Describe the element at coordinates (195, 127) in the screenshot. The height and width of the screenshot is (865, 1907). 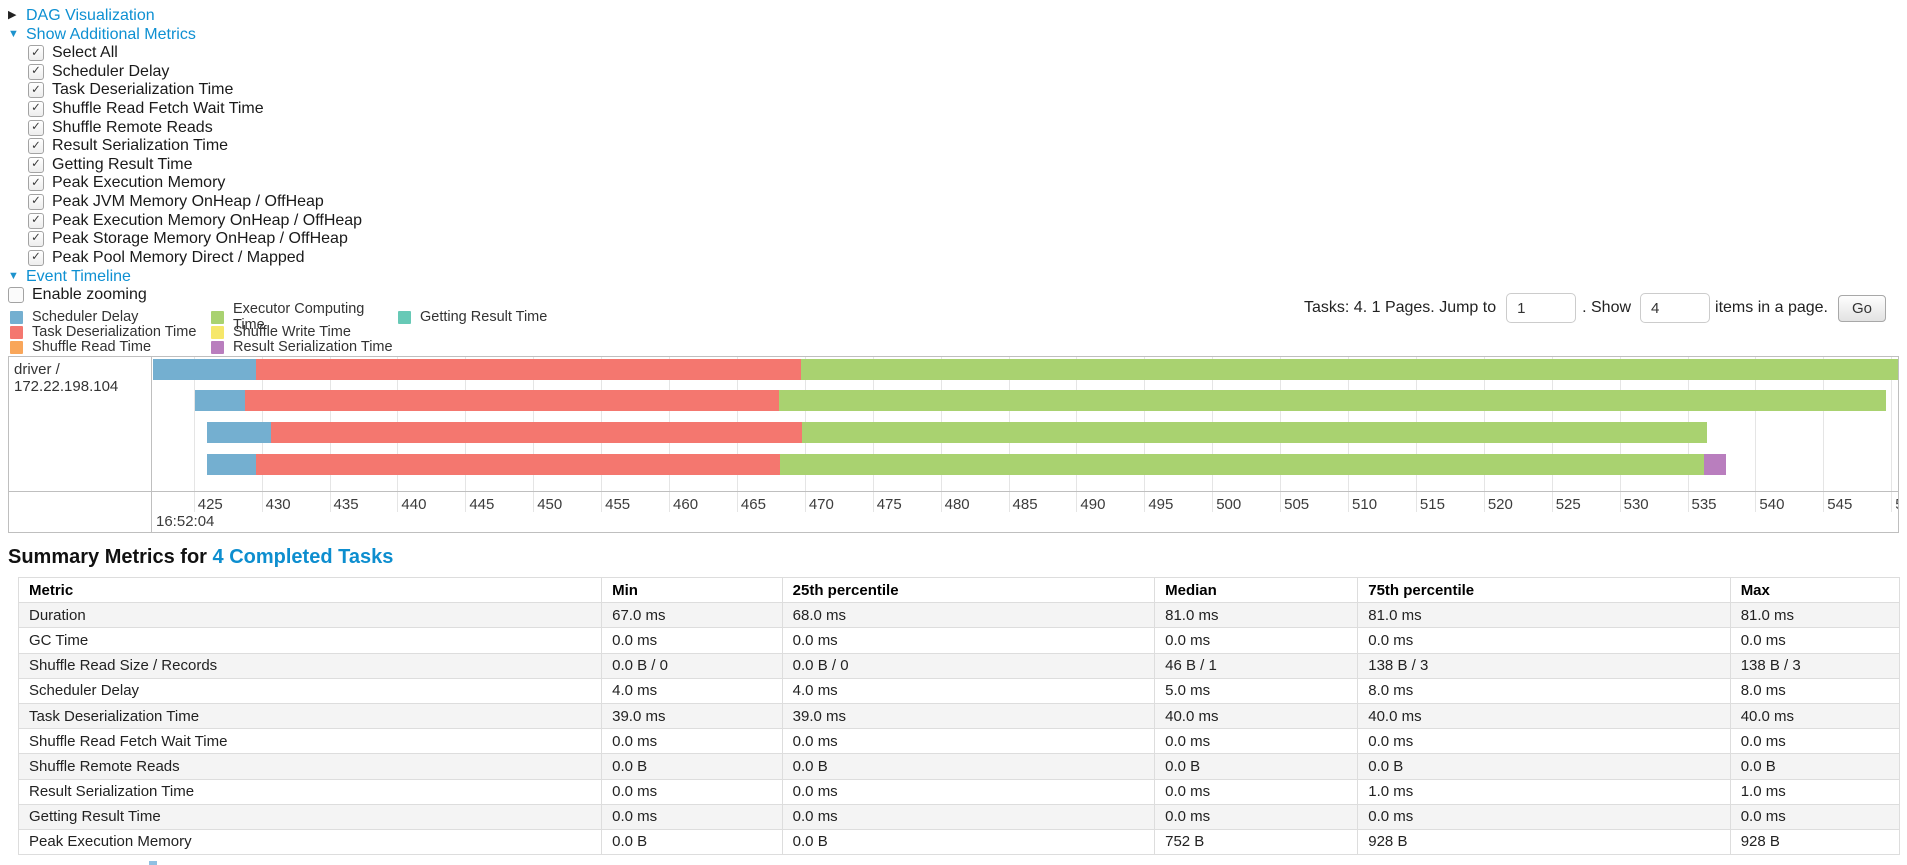
I see `metric-checkbox-shuffle-remote-reads: ✓ Shuffle Remote Reads` at that location.